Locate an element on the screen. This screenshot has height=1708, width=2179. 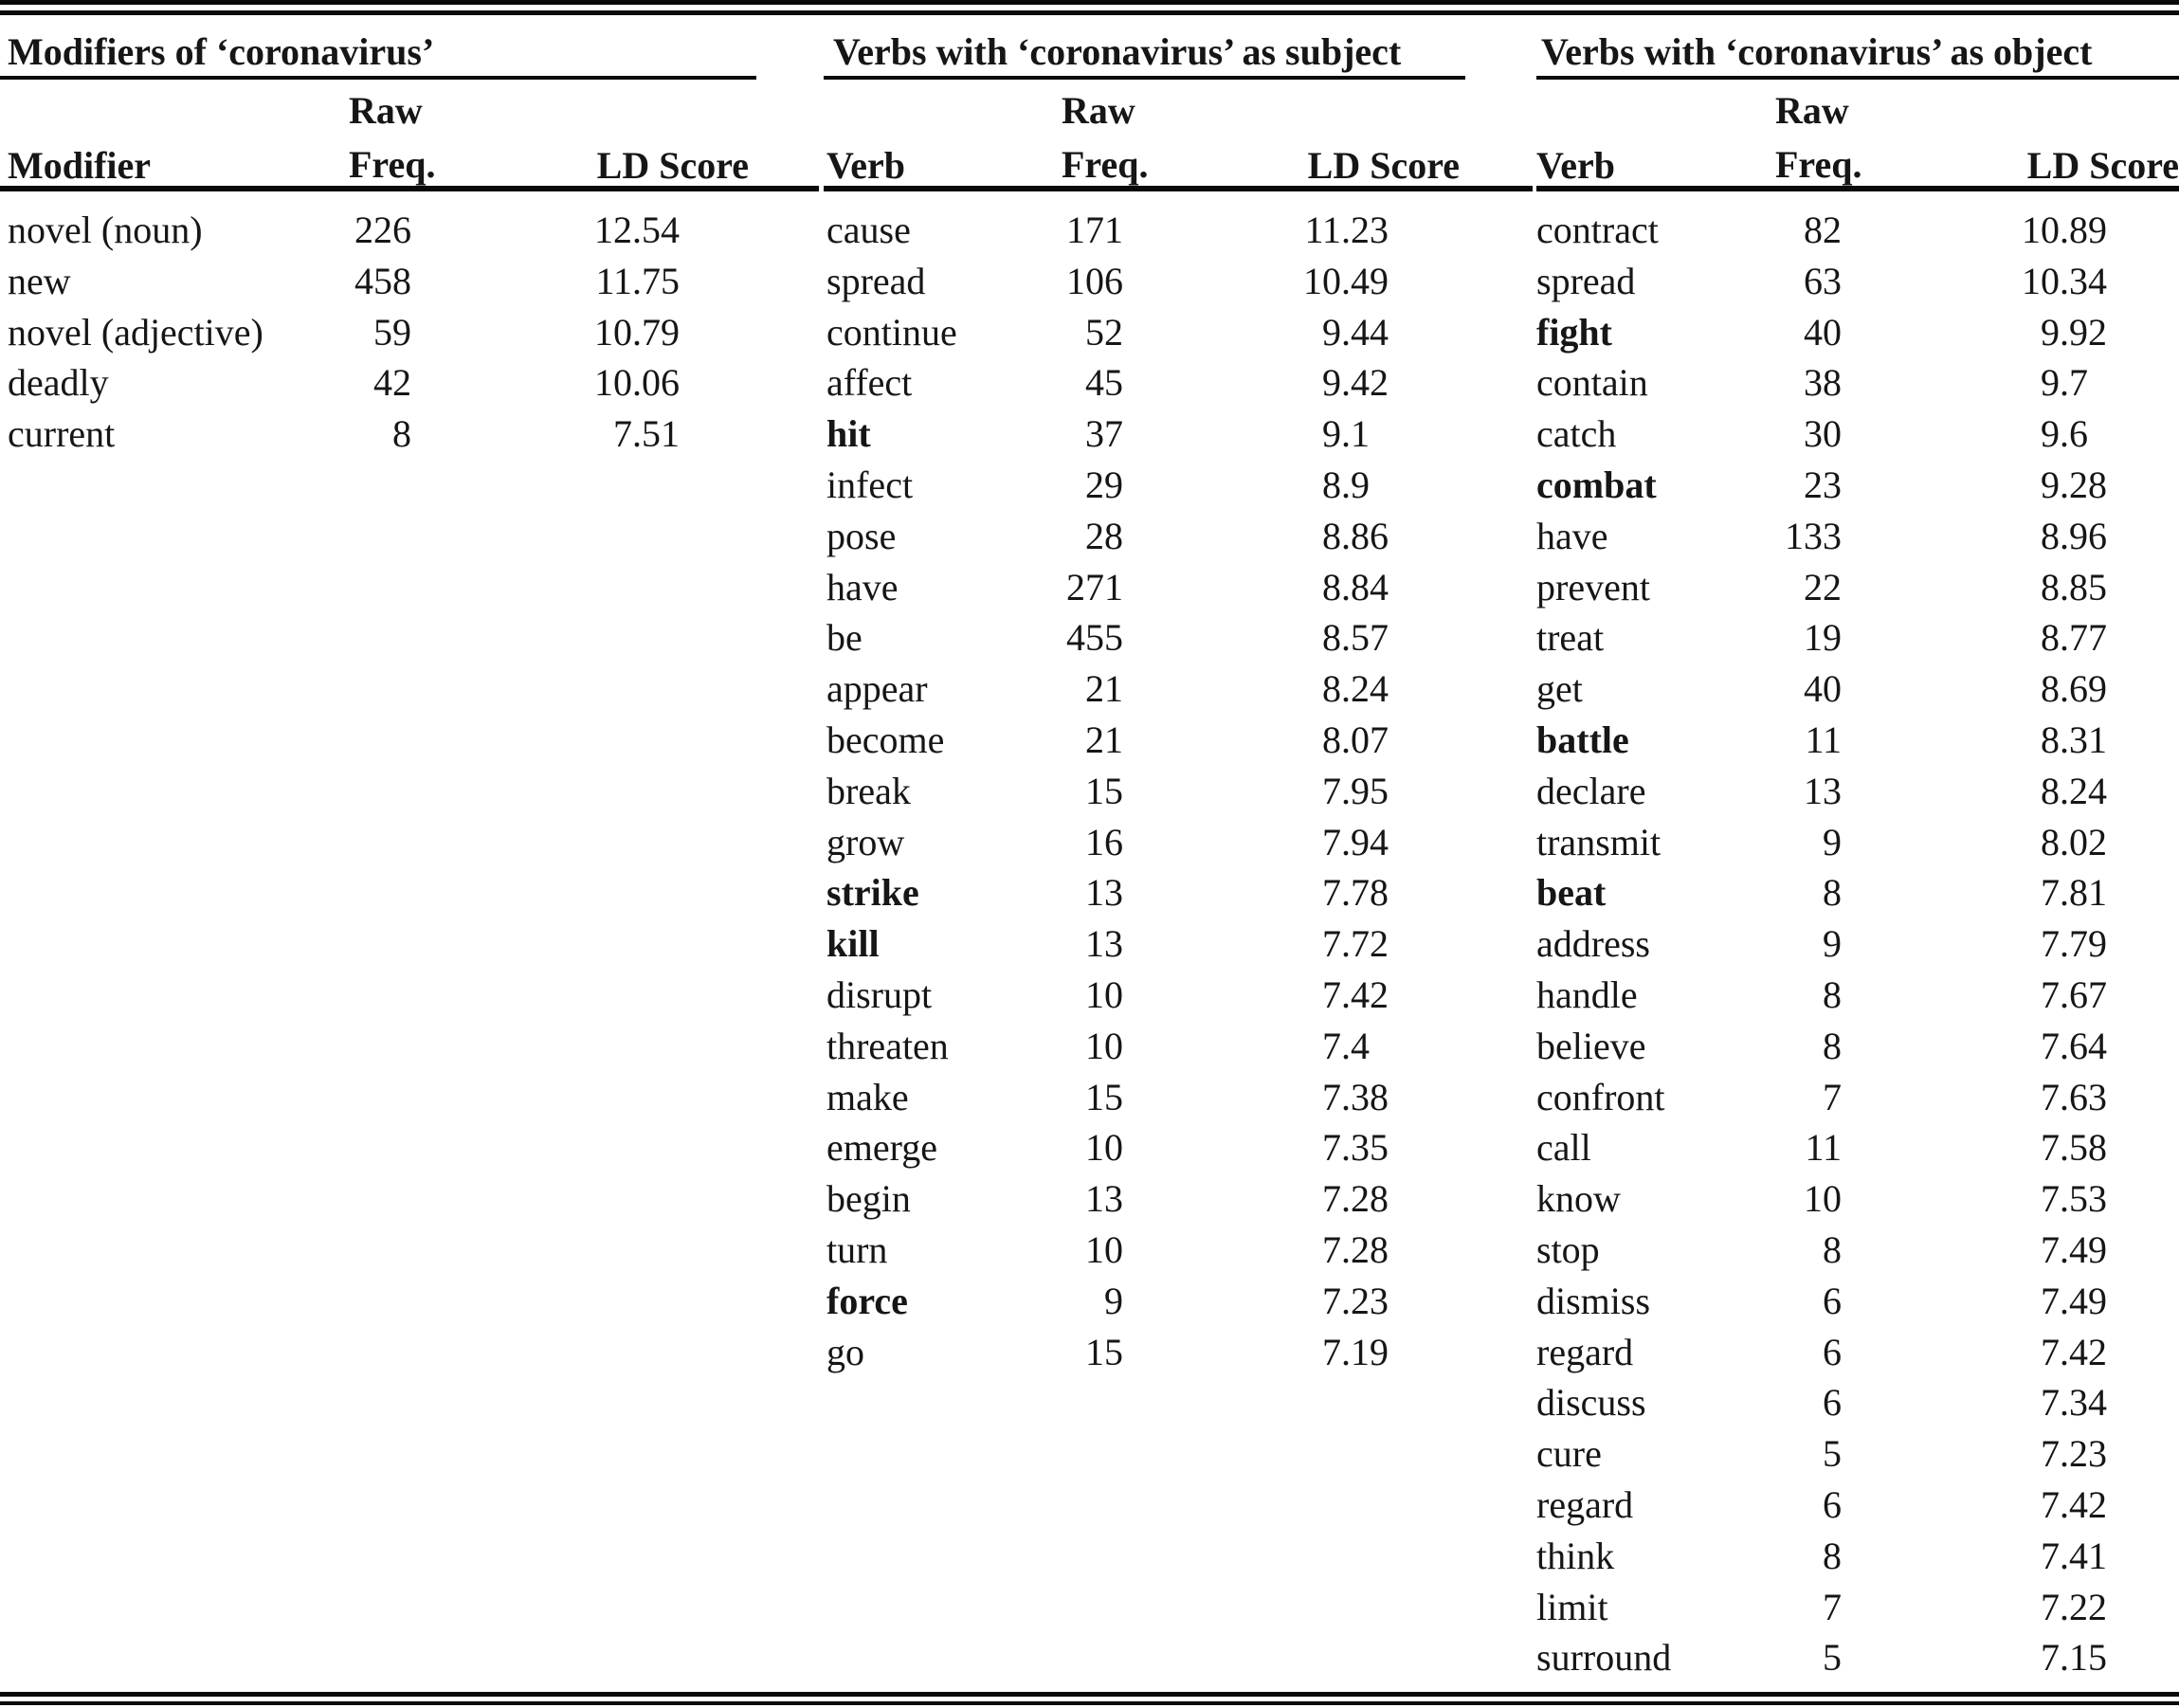
table-top-rule-outer is located at coordinates (1089, 2).